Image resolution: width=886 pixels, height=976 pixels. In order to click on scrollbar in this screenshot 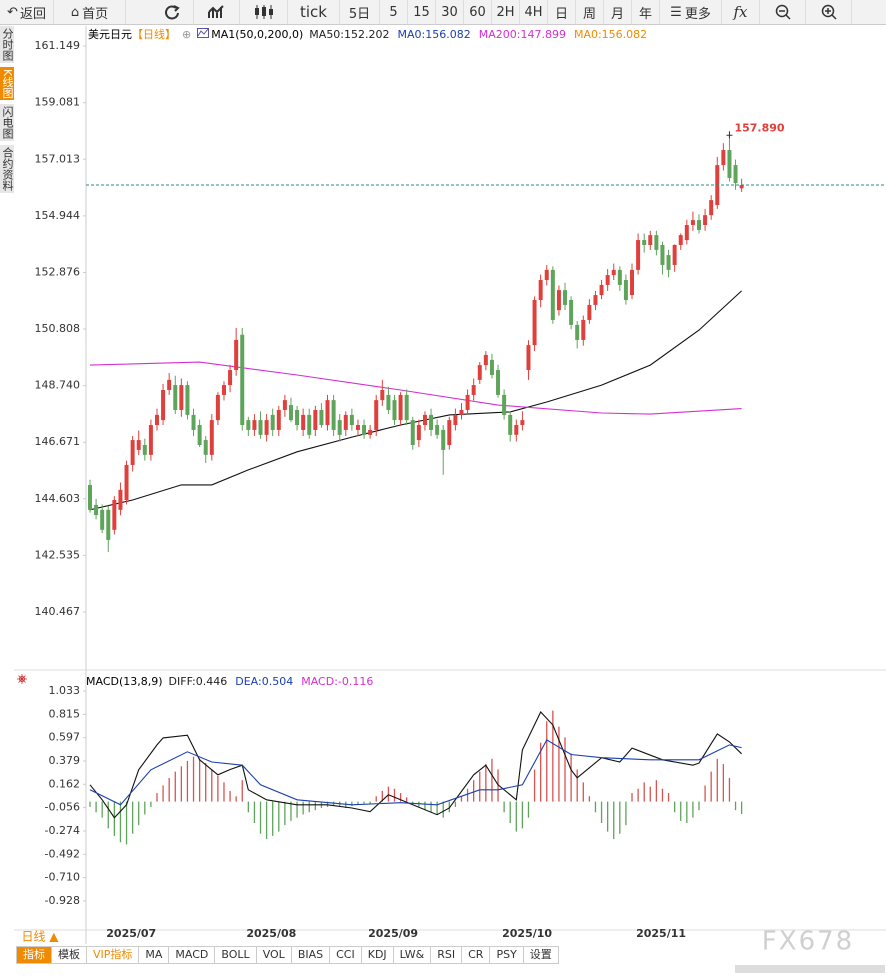, I will do `click(810, 969)`.